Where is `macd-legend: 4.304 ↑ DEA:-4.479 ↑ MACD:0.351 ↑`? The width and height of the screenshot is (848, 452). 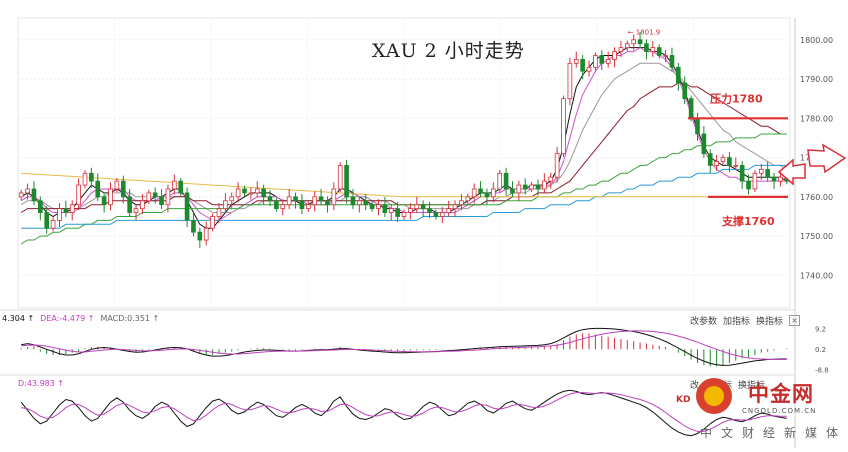
macd-legend: 4.304 ↑ DEA:-4.479 ↑ MACD:0.351 ↑ is located at coordinates (80, 318).